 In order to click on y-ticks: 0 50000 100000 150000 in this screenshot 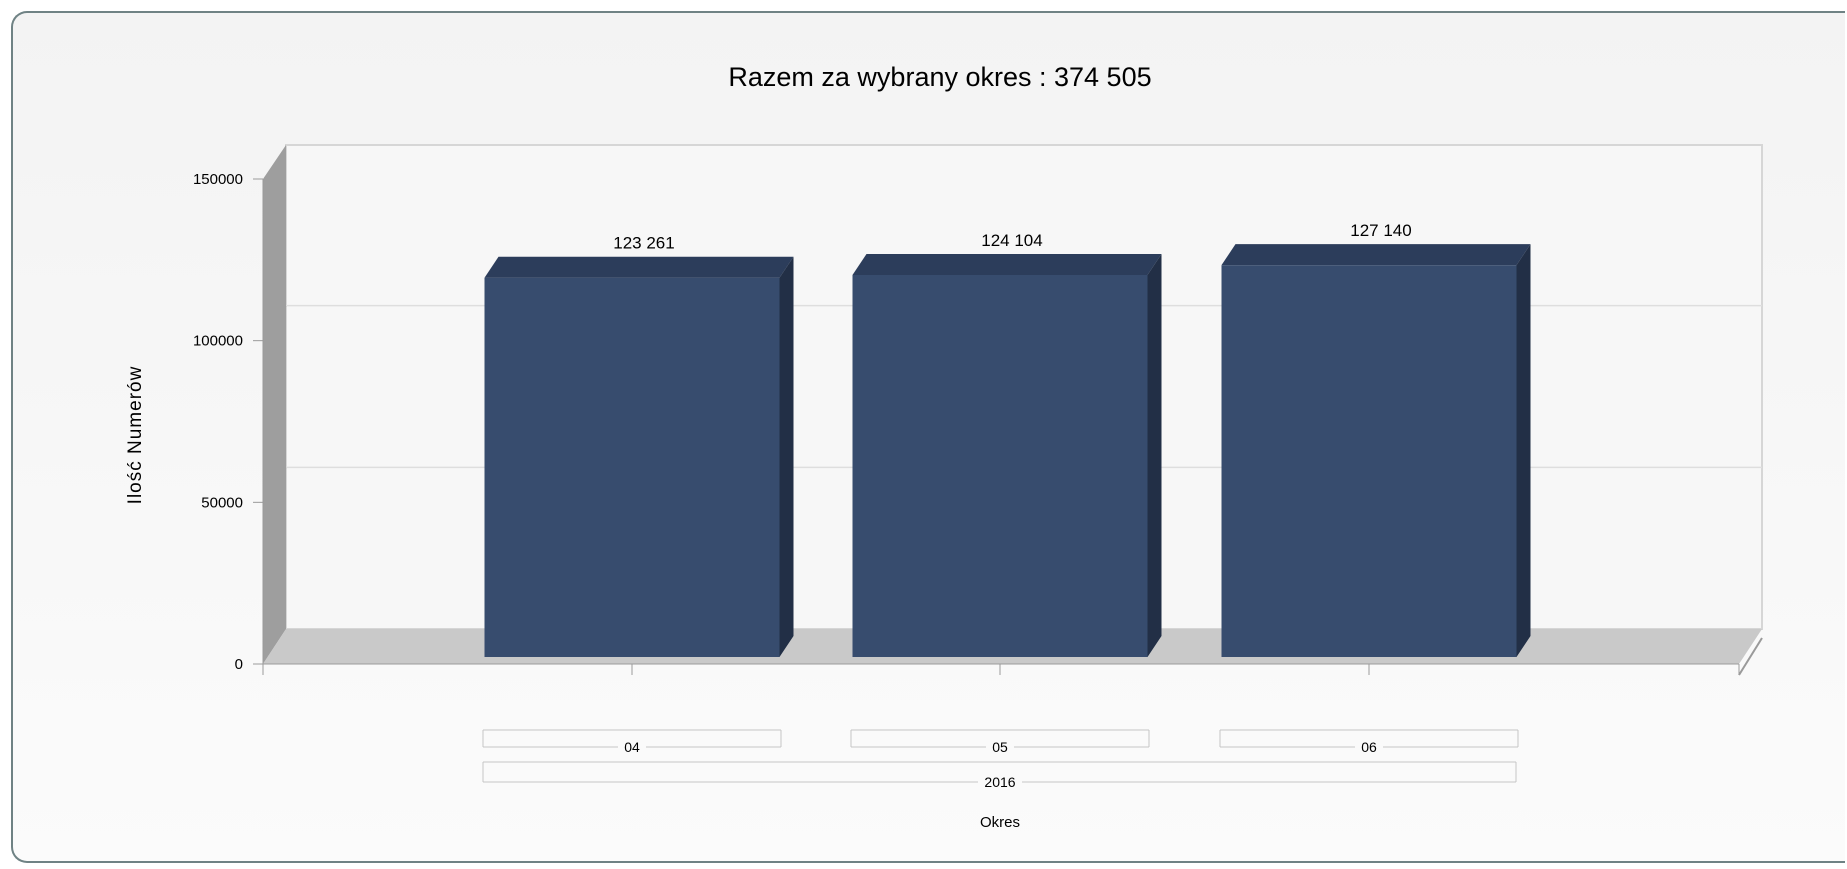, I will do `click(228, 422)`.